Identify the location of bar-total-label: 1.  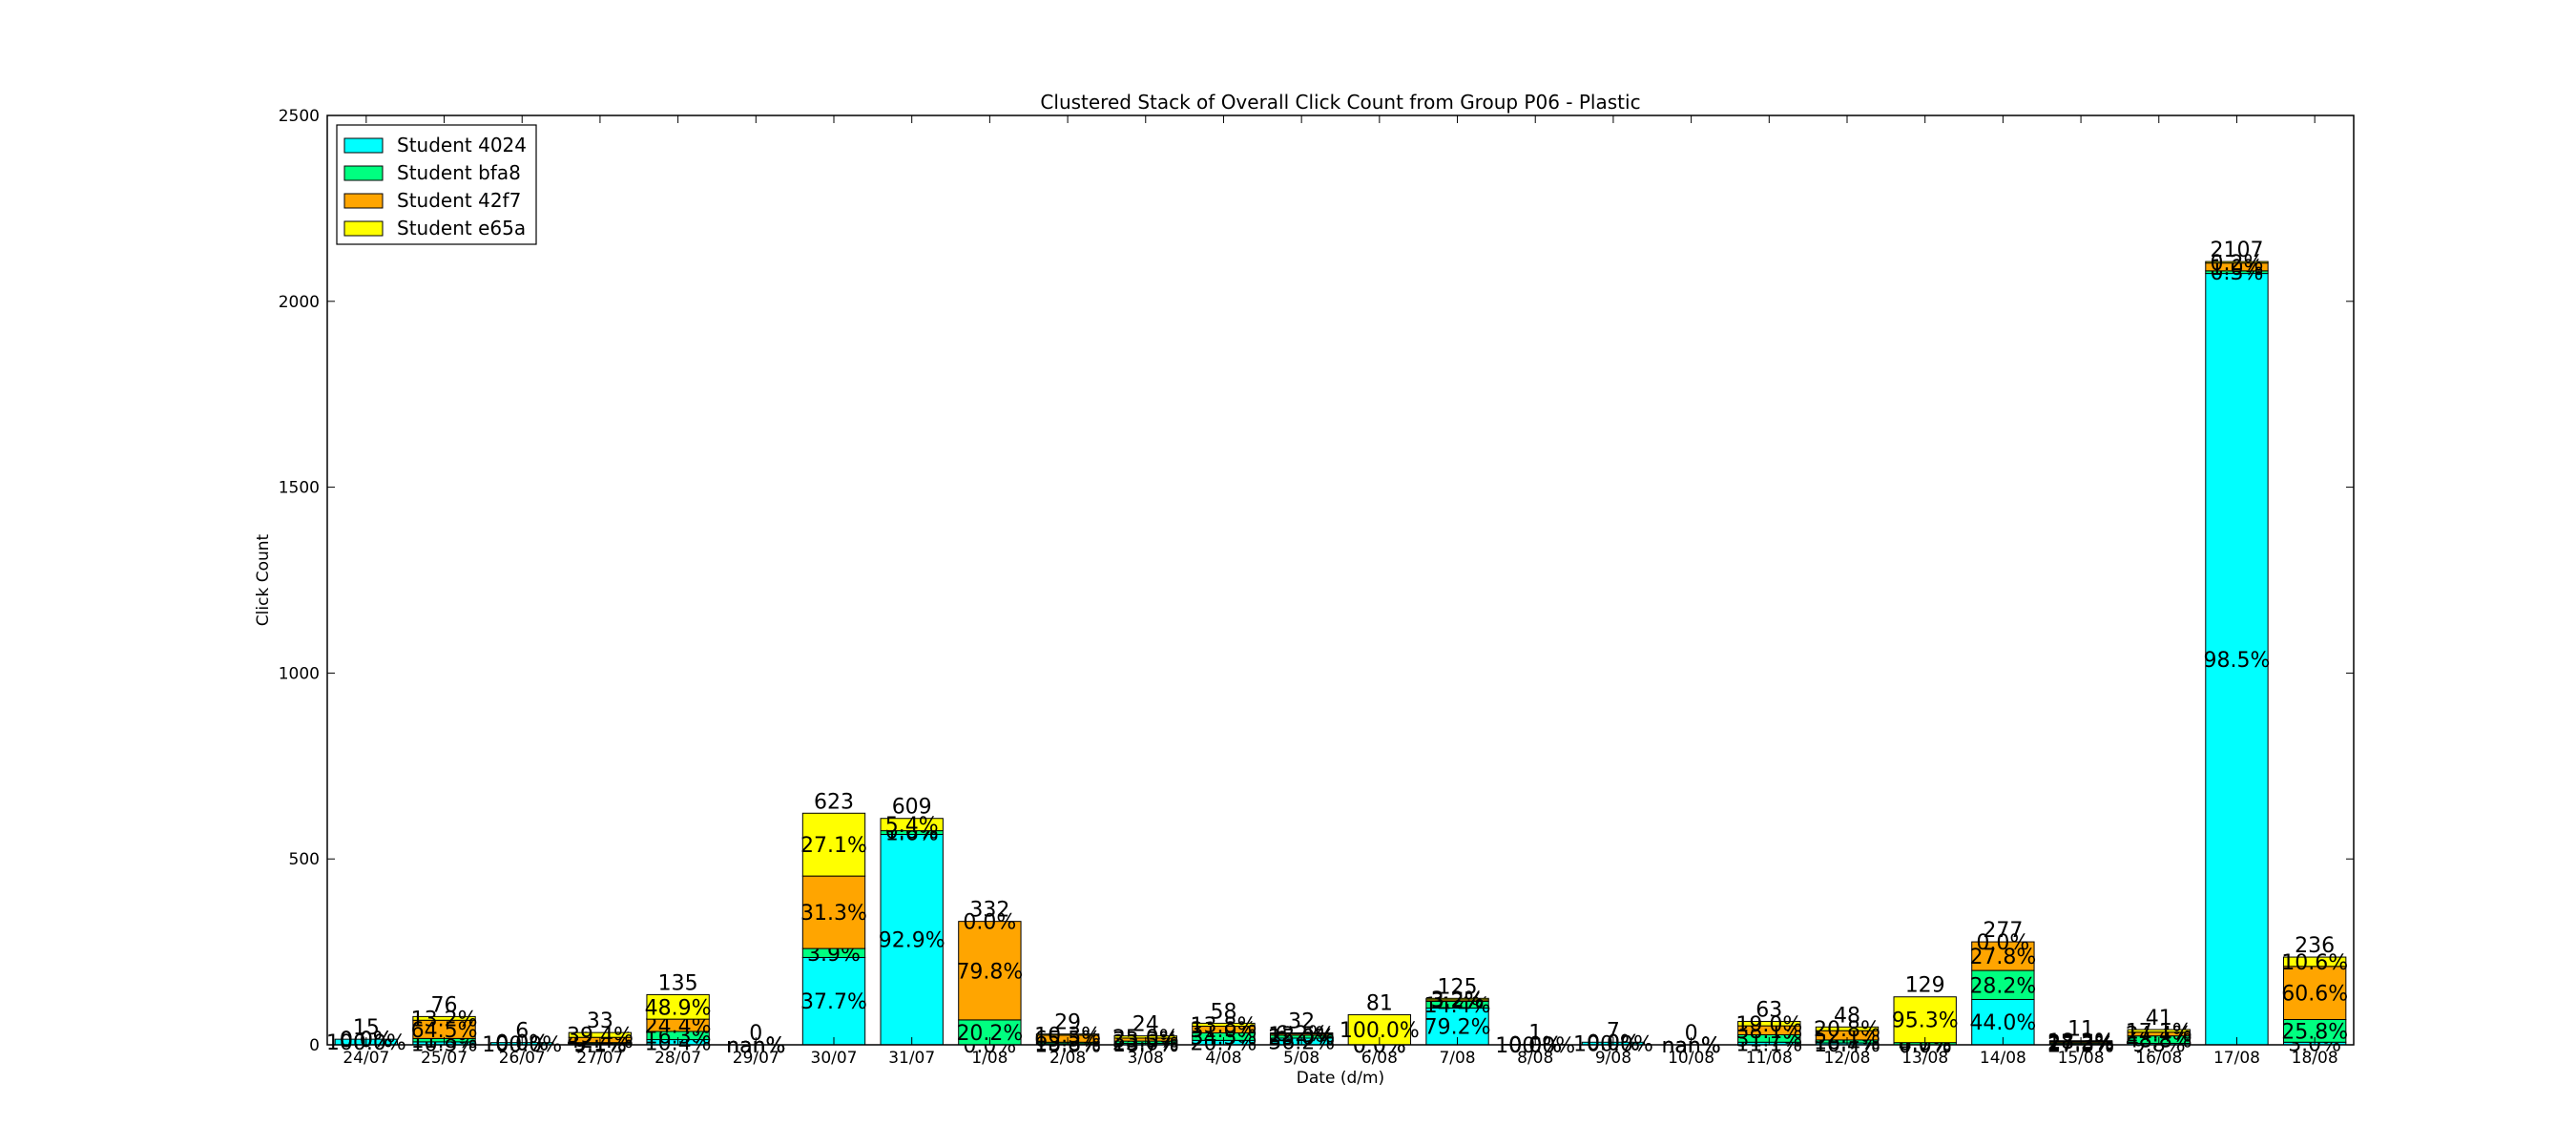
(1535, 1034).